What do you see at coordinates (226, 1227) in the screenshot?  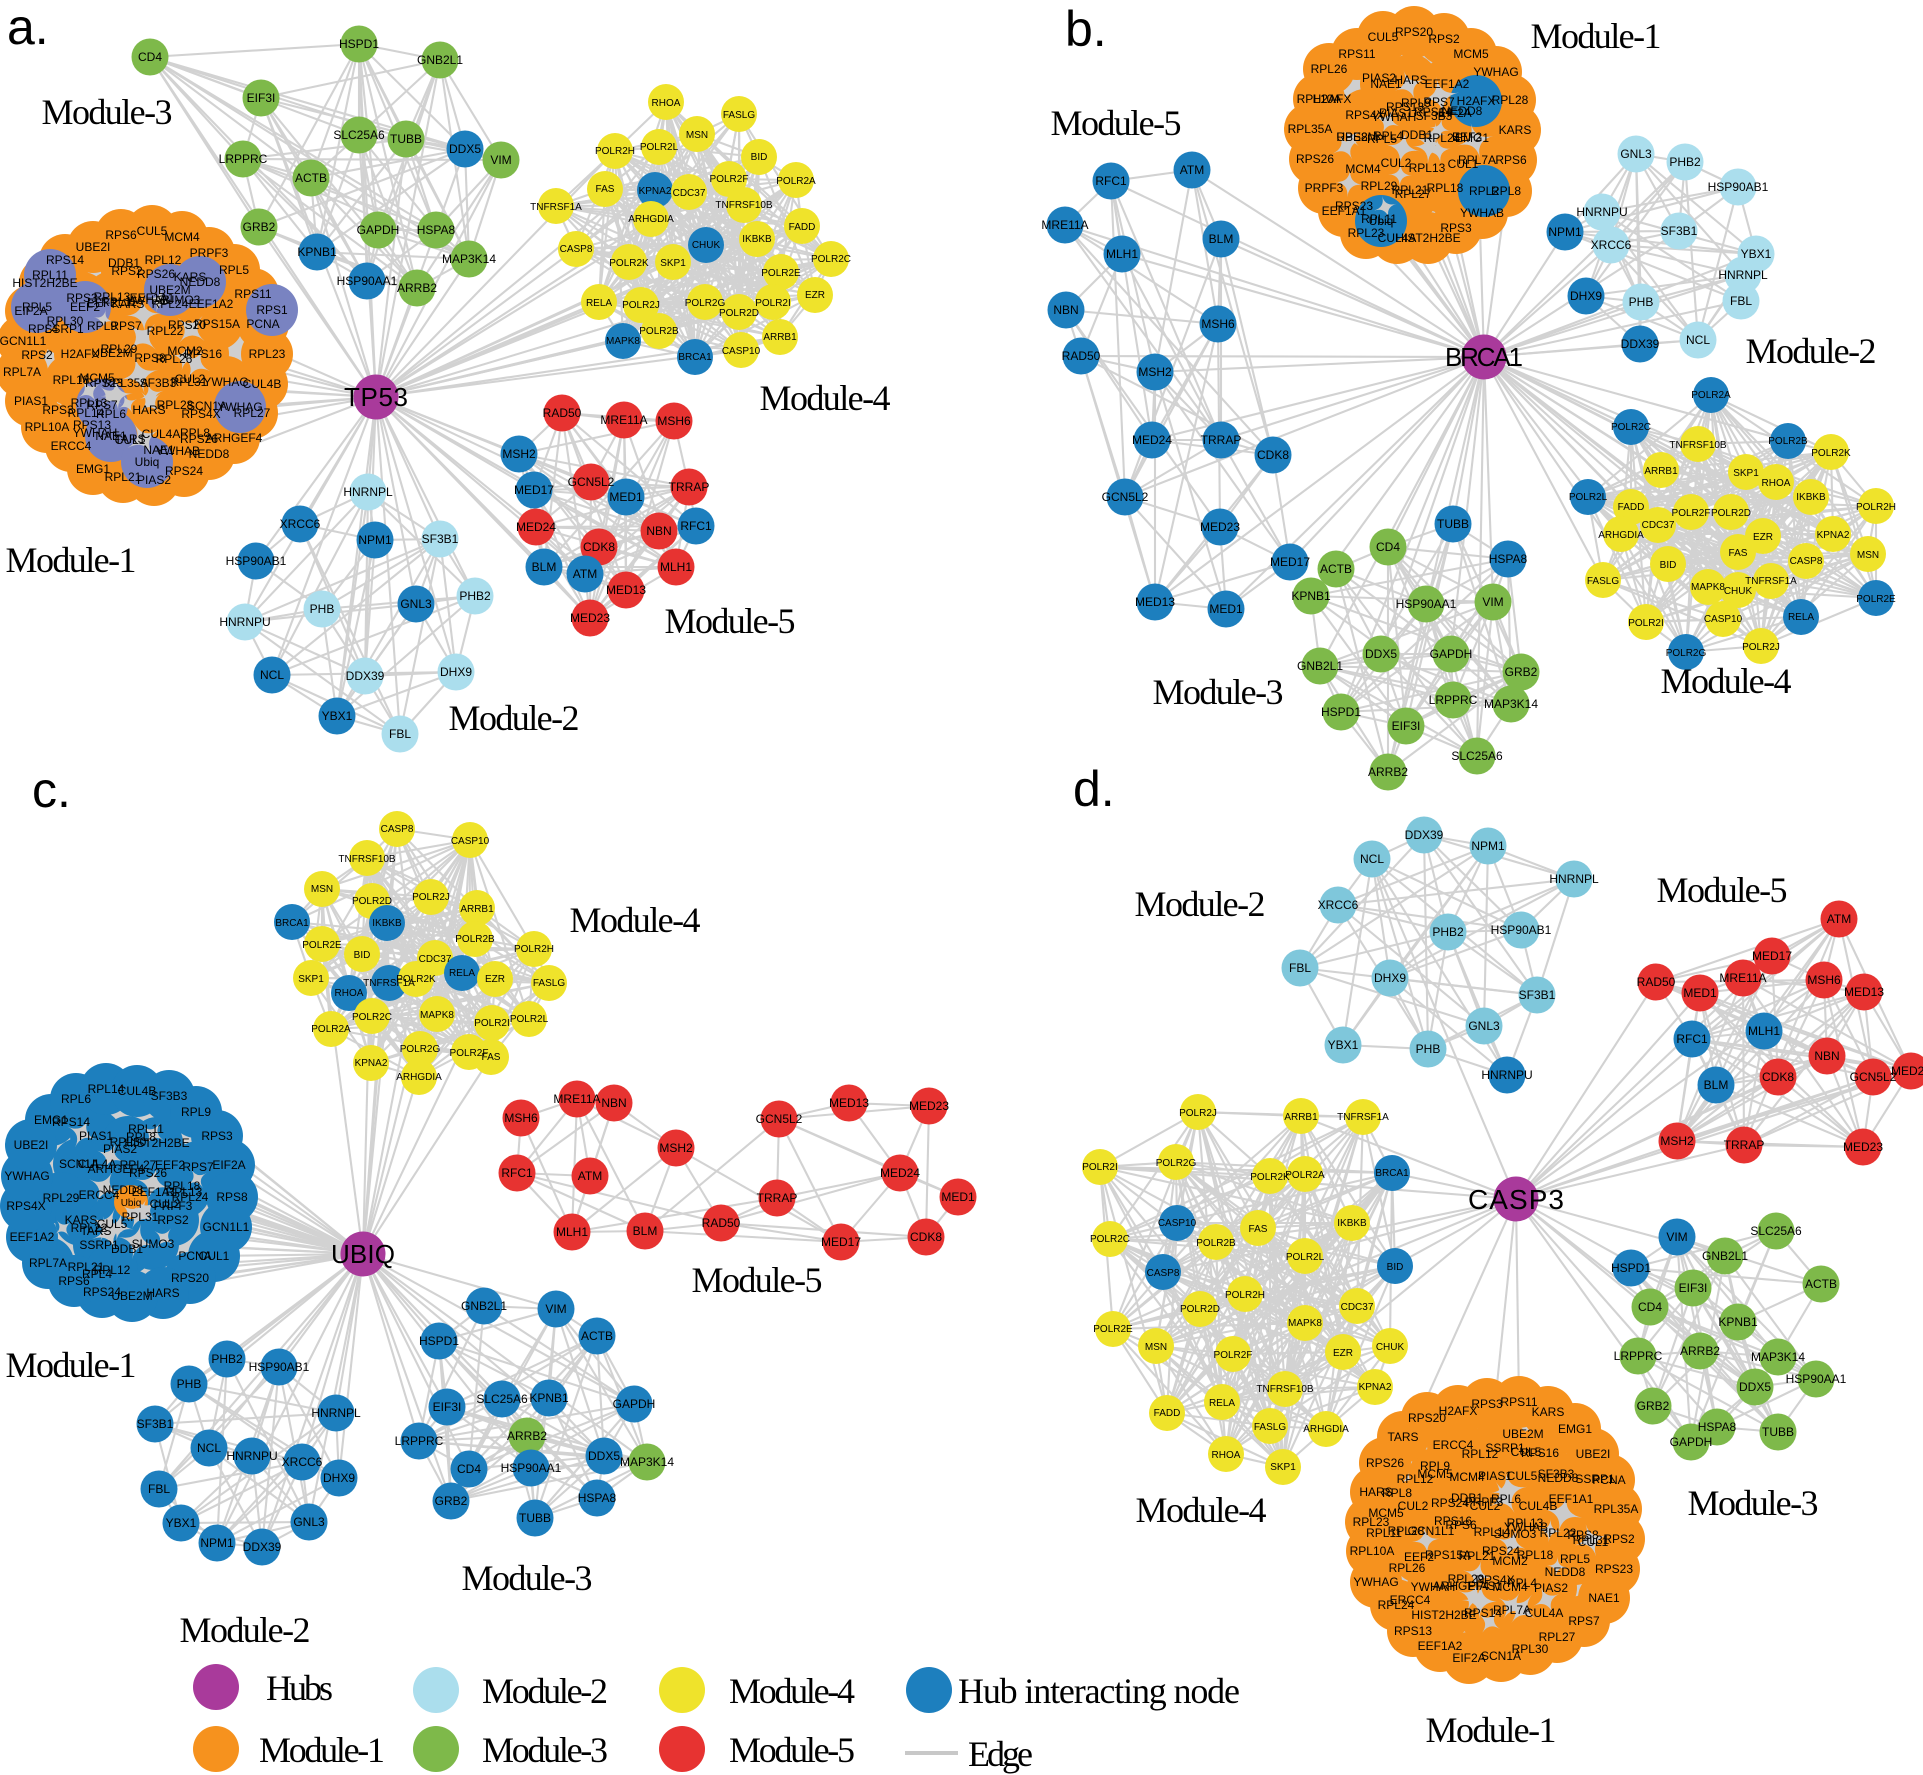 I see `svg-text: GCN1L1` at bounding box center [226, 1227].